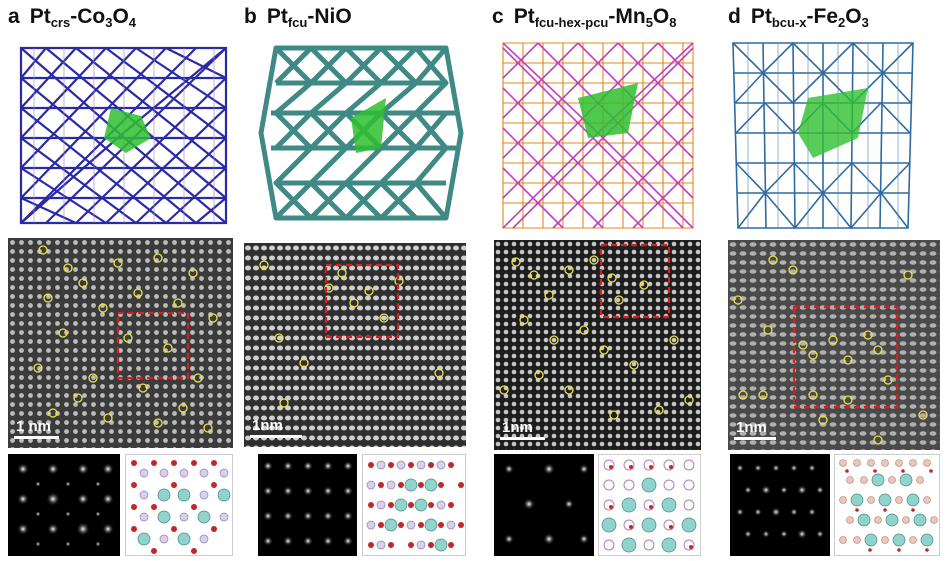 This screenshot has width=945, height=561. Describe the element at coordinates (72, 17) in the screenshot. I see `panel-a-title: a Ptcrs-Co3O4` at that location.